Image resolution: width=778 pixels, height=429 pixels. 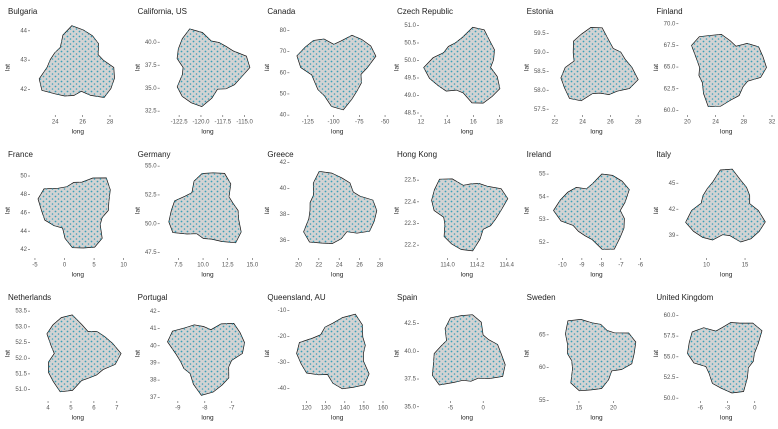 I want to click on y-tick-label: 60.0, so click(x=670, y=111).